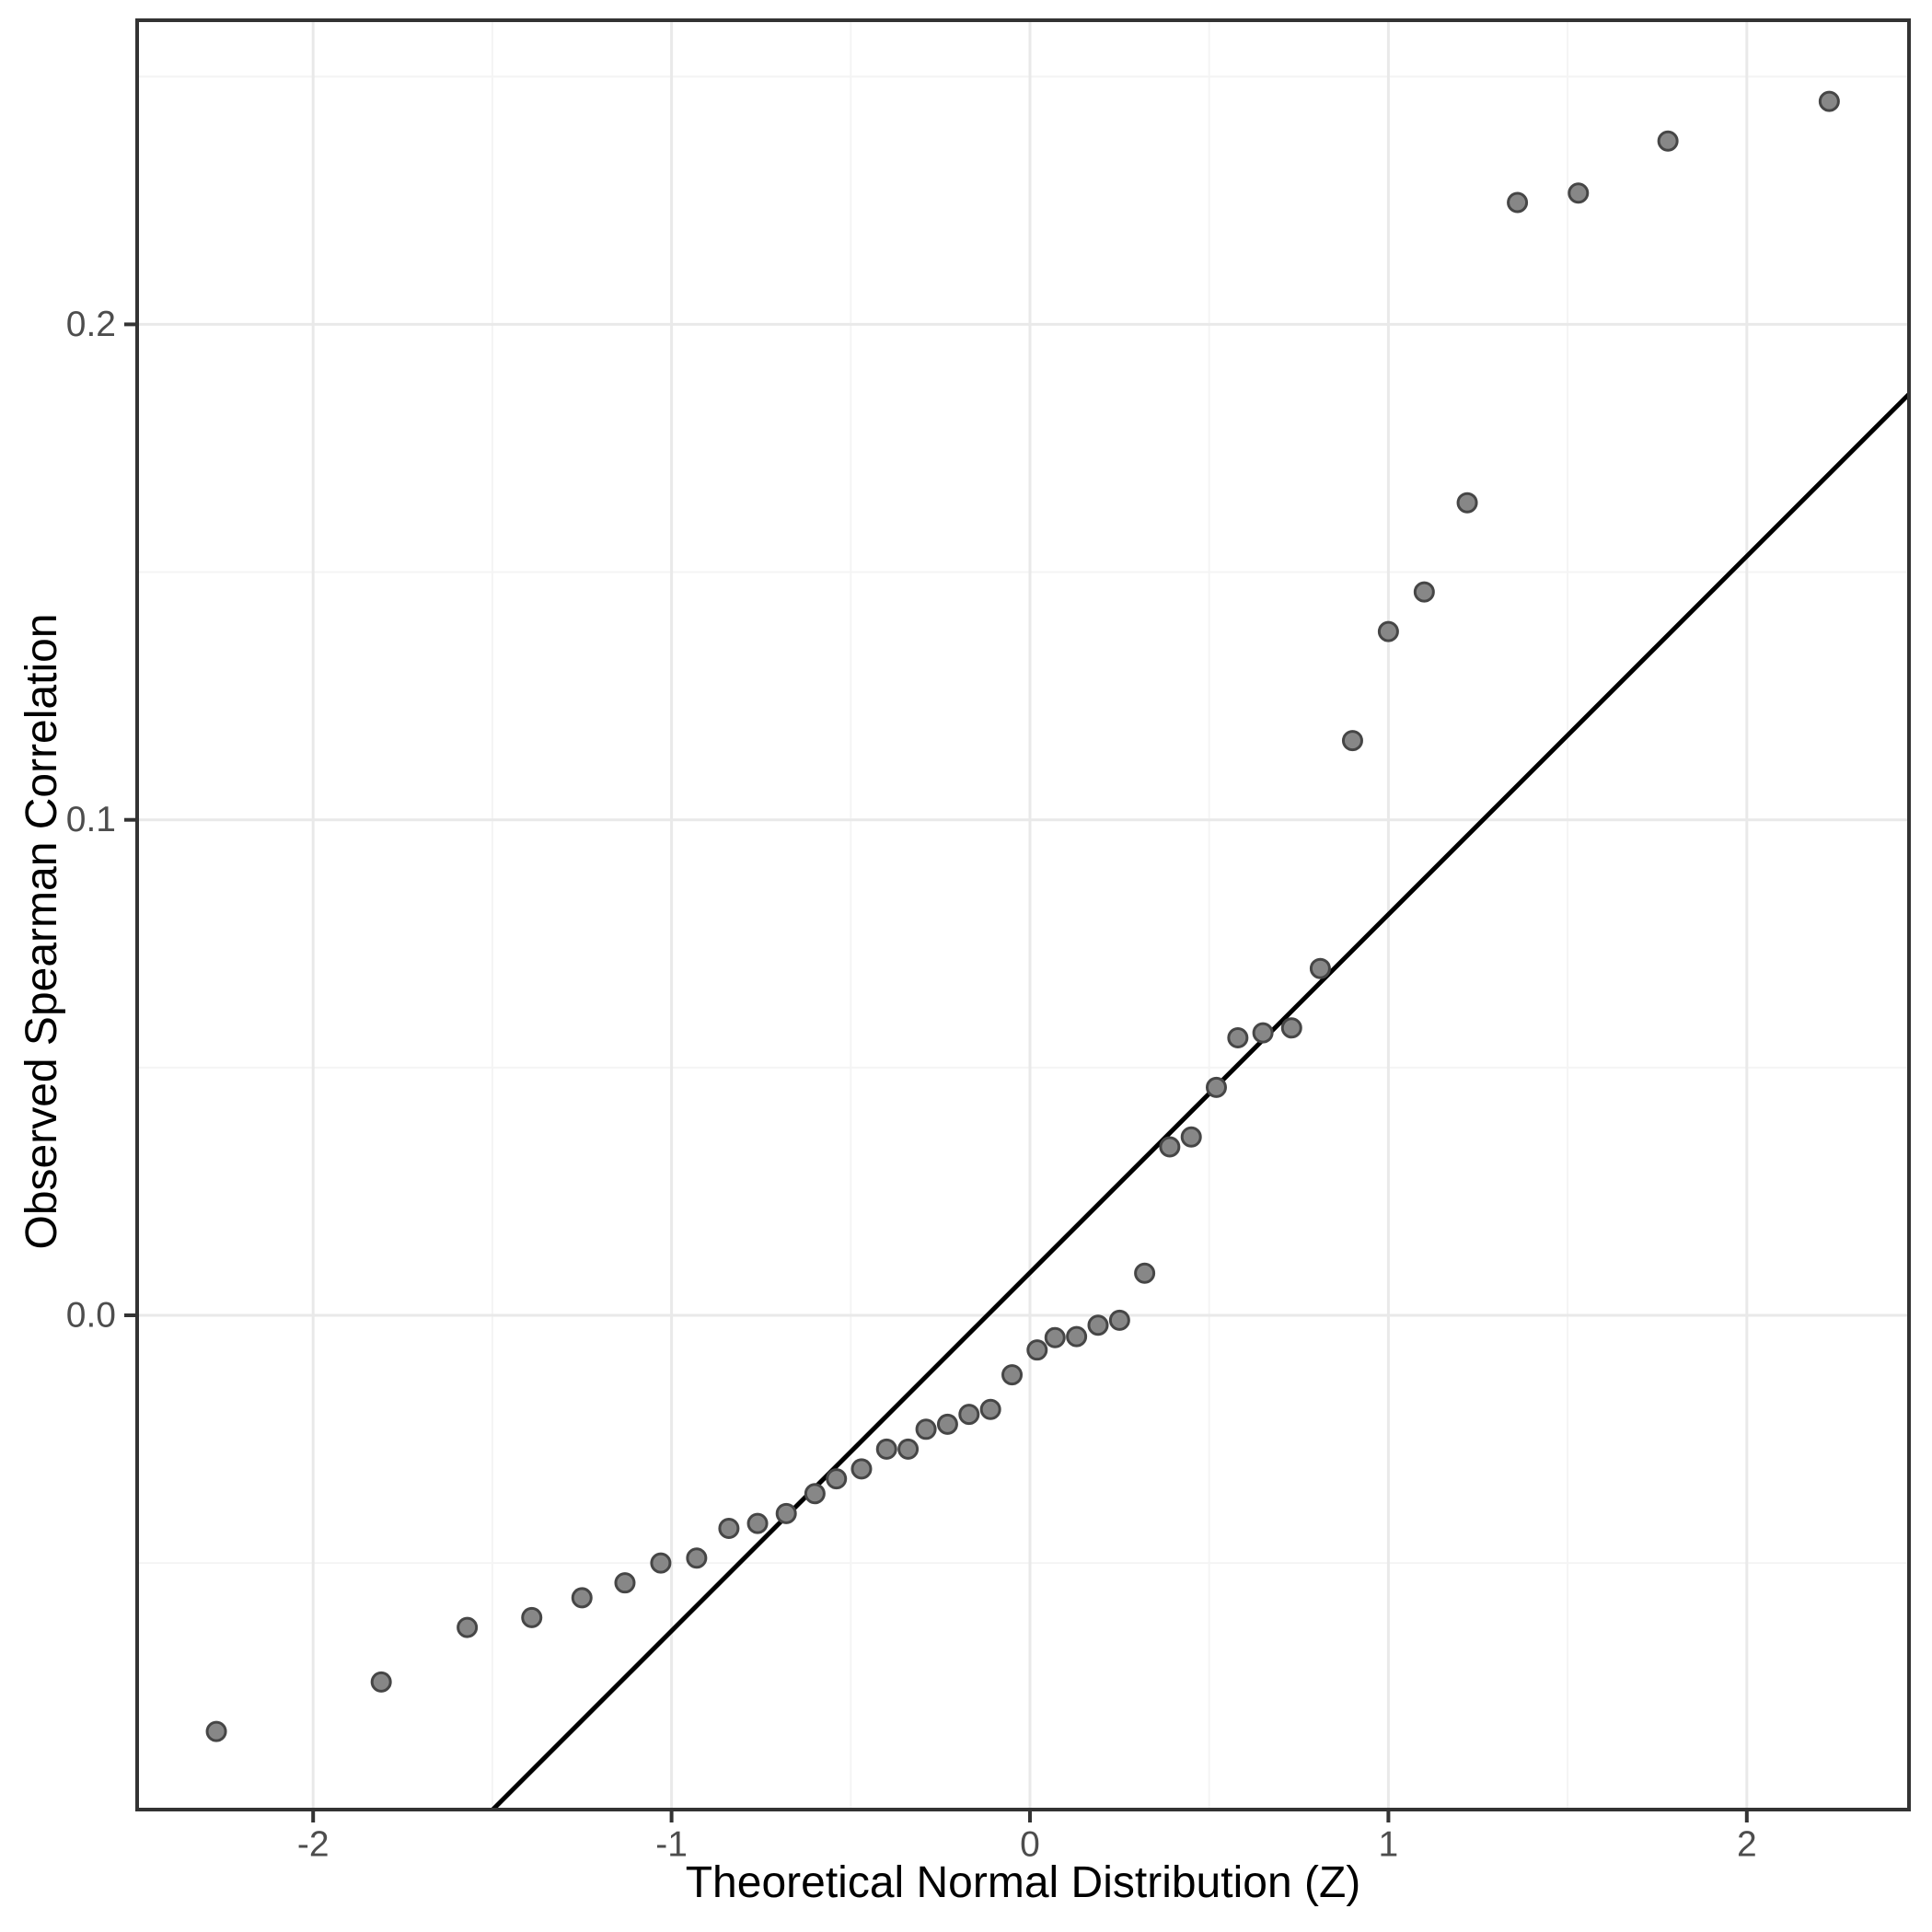 Image resolution: width=1932 pixels, height=1932 pixels. Describe the element at coordinates (1030, 1845) in the screenshot. I see `x-tick-label: 0` at that location.